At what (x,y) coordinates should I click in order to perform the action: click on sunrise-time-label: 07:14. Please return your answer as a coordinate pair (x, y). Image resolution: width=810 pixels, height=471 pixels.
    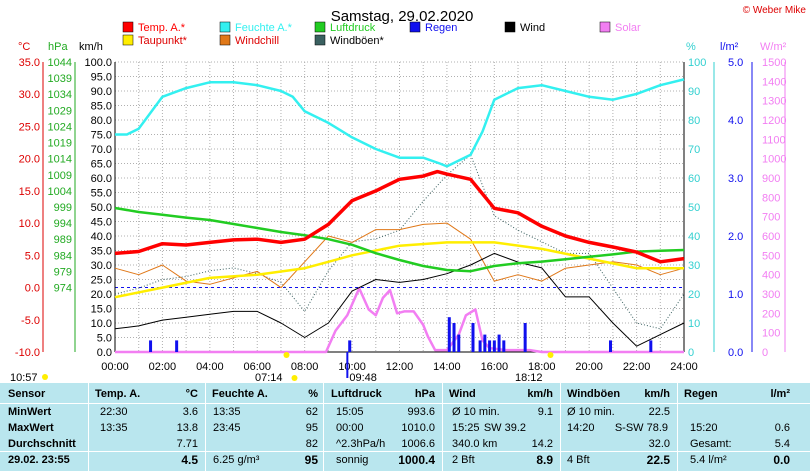
    Looking at the image, I should click on (269, 377).